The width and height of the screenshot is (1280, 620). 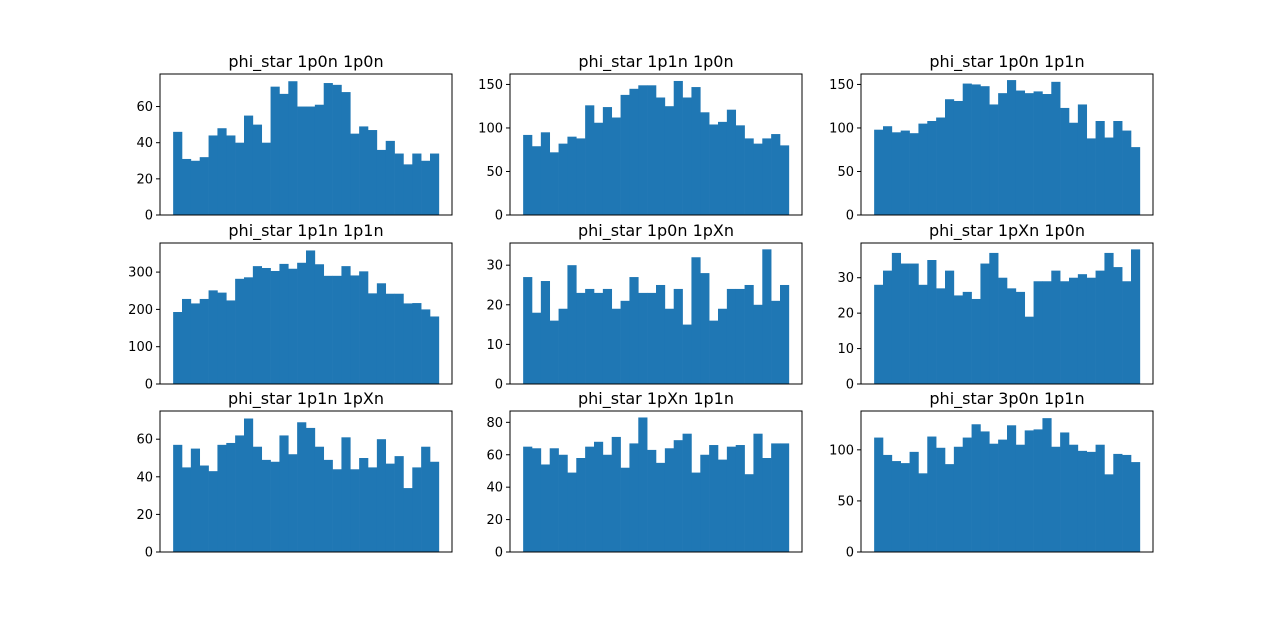 What do you see at coordinates (494, 345) in the screenshot?
I see `y-tick-label: 10` at bounding box center [494, 345].